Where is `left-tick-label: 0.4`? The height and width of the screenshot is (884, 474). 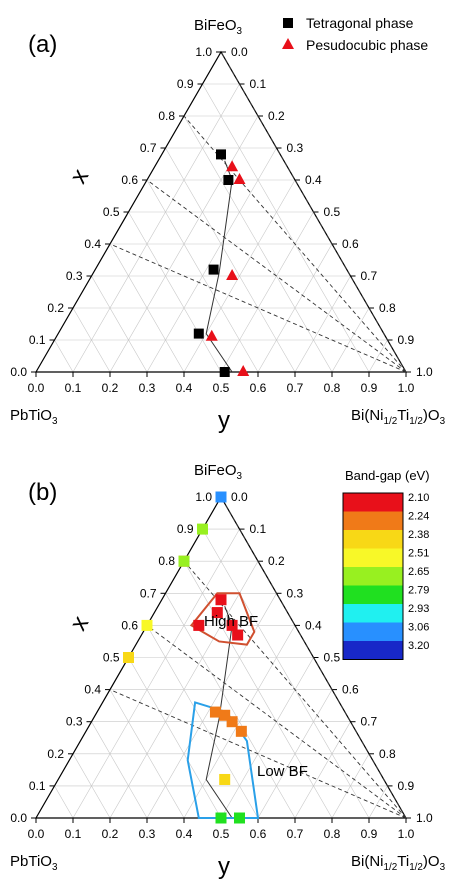 left-tick-label: 0.4 is located at coordinates (92, 244).